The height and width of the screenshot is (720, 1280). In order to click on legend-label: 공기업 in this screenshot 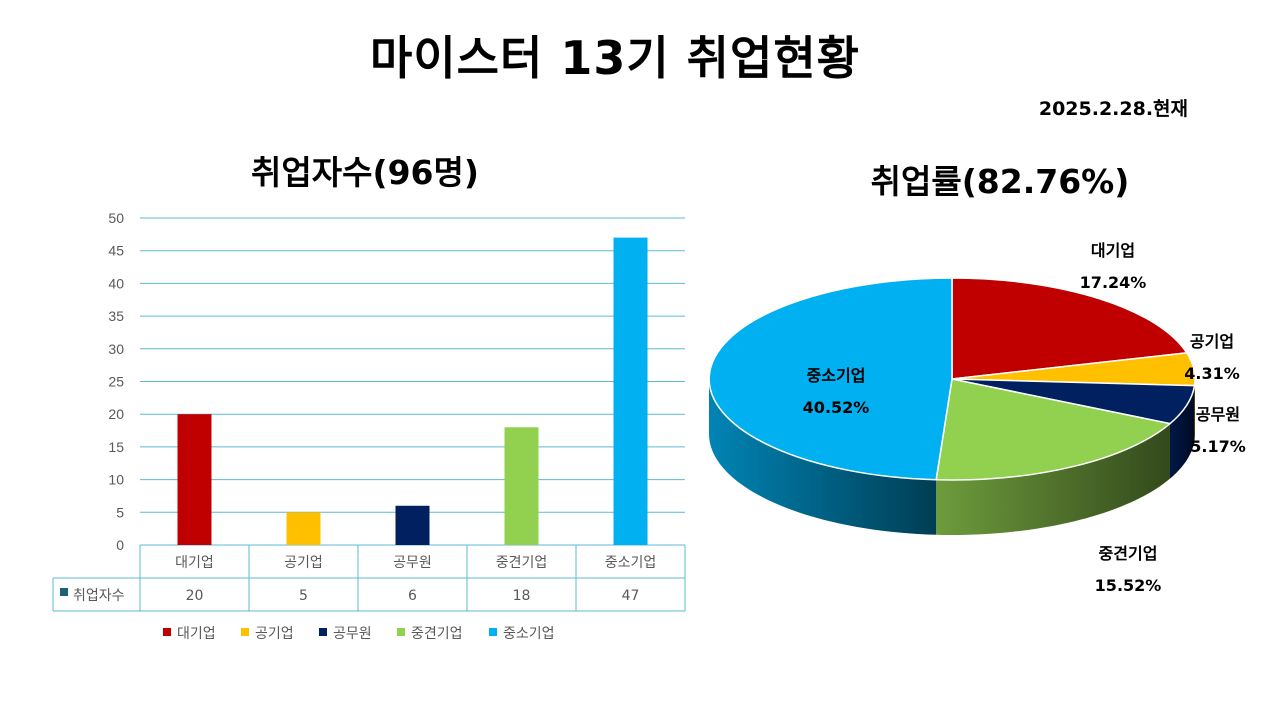, I will do `click(274, 634)`.